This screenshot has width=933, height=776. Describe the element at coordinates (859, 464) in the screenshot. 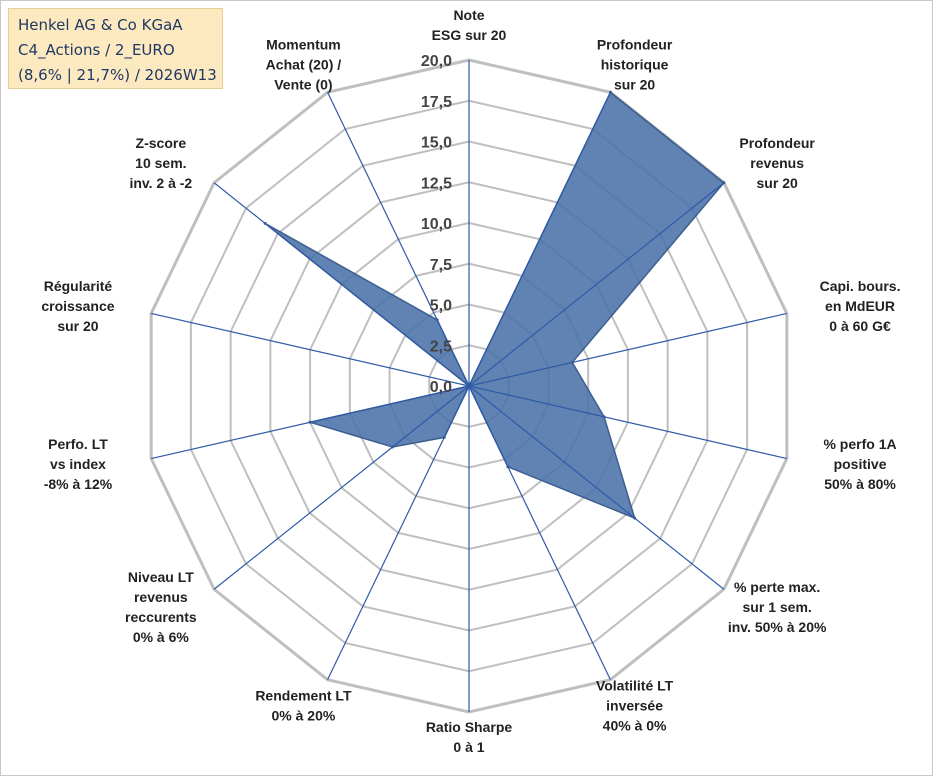

I see `axis-label: % perfo 1A positive 50% à 80%` at that location.